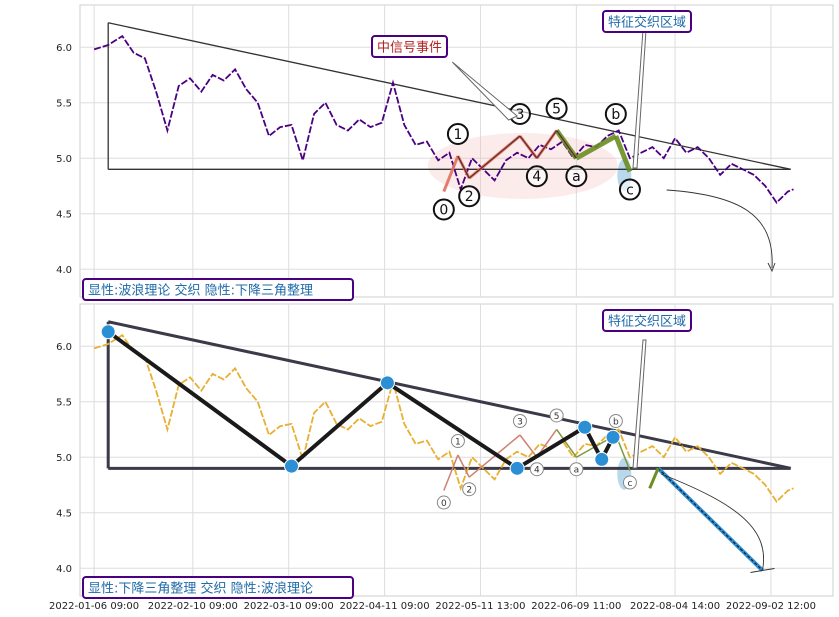  Describe the element at coordinates (762, 570) in the screenshot. I see `projection-bracket` at that location.